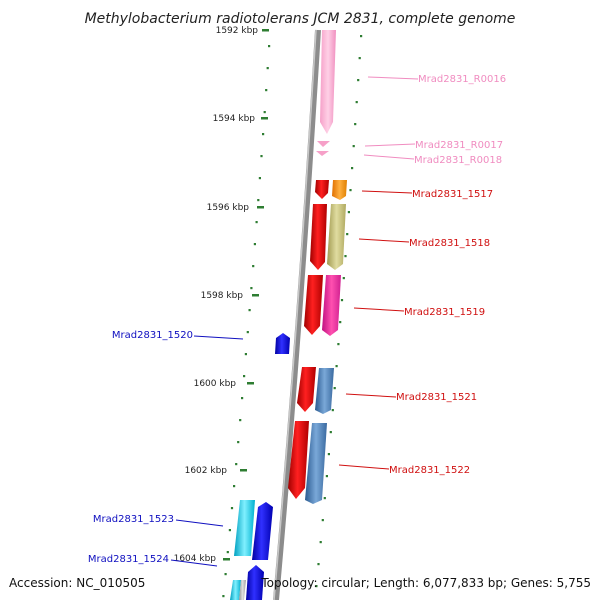  What do you see at coordinates (449, 243) in the screenshot?
I see `gene-label: Mrad2831_1518` at bounding box center [449, 243].